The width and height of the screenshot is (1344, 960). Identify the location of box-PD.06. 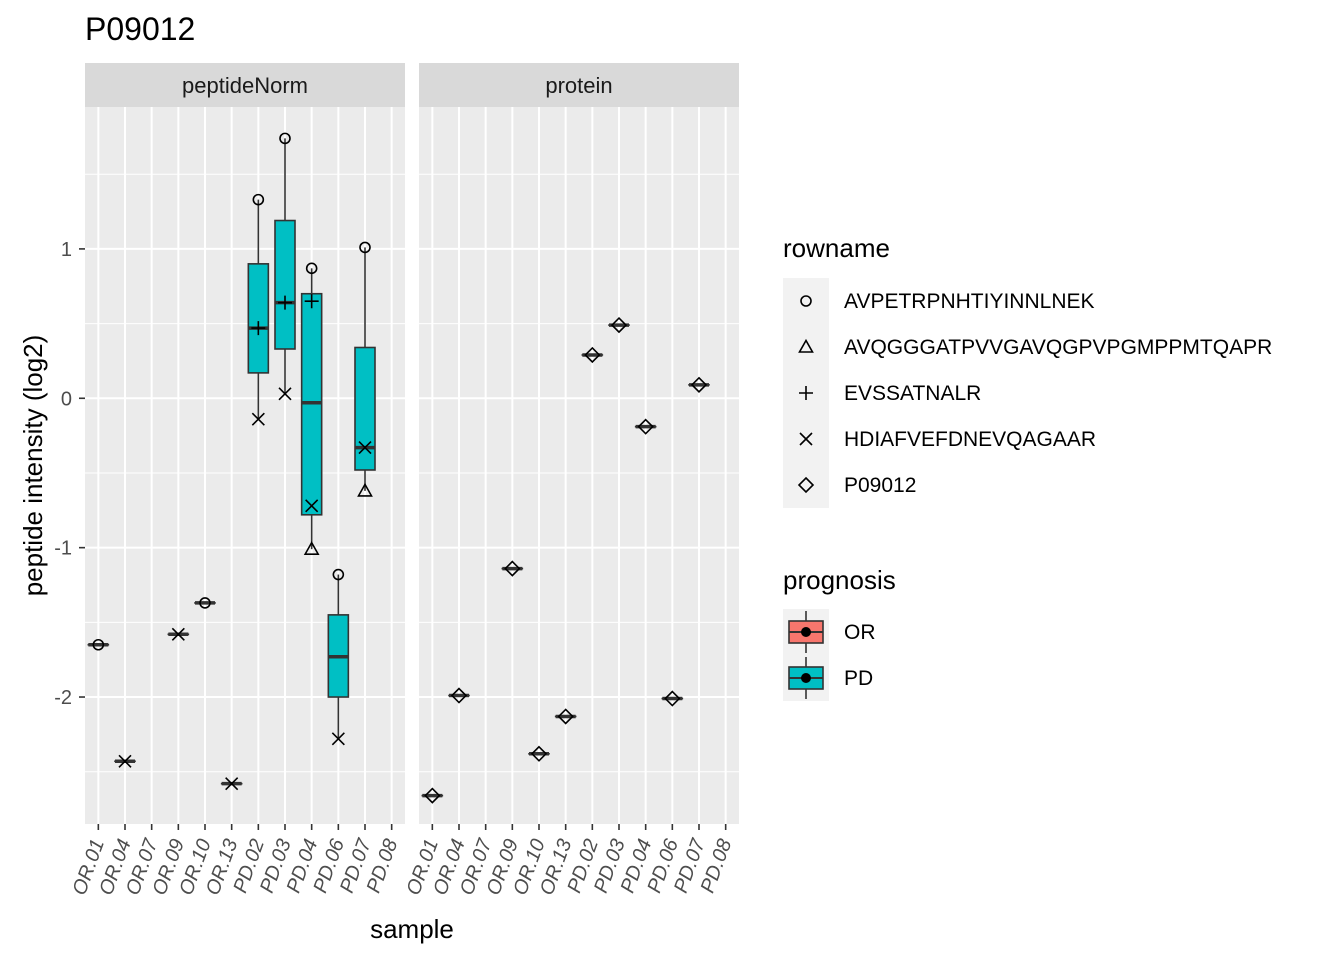
(338, 656).